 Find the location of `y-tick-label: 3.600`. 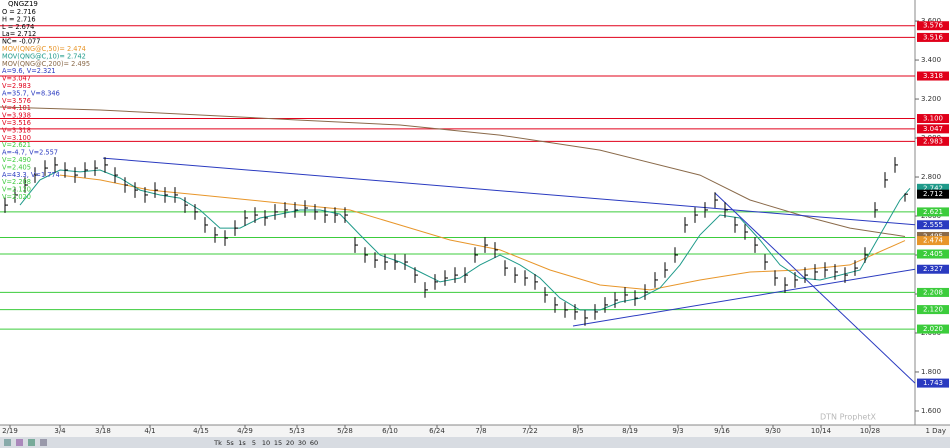

y-tick-label: 3.600 is located at coordinates (931, 21).